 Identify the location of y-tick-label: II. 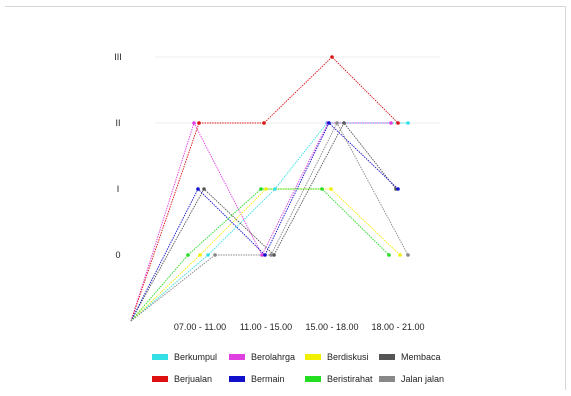
(117, 123).